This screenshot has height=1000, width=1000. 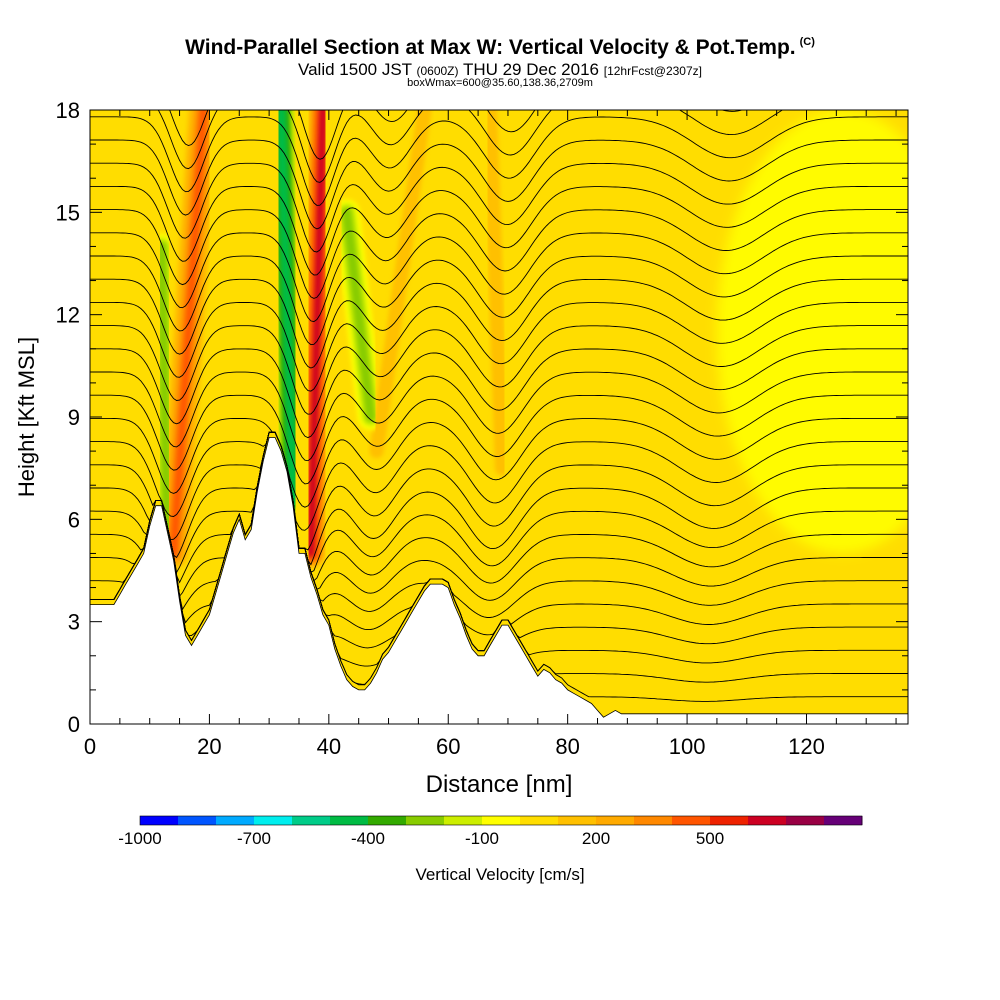 I want to click on weak-descent-area, so click(x=812, y=332).